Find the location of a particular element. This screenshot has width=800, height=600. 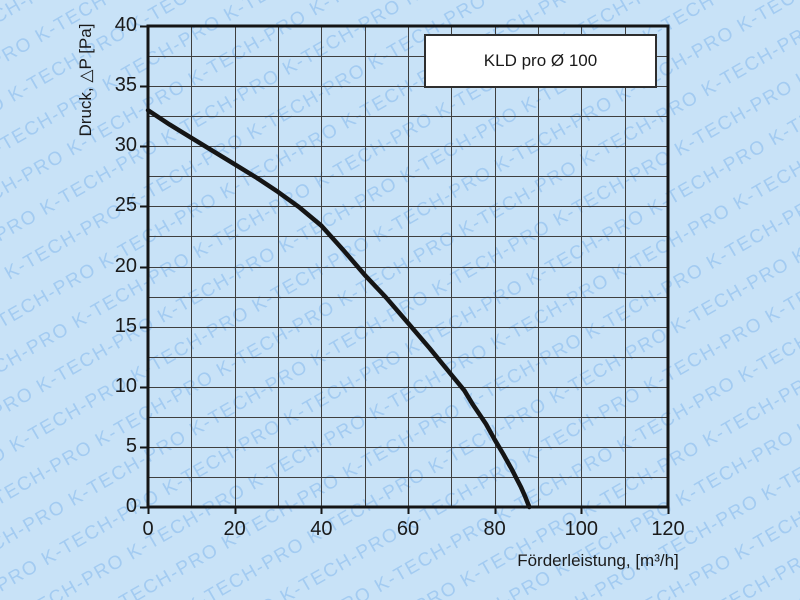

legend-label: KLD pro Ø 100 is located at coordinates (540, 60).